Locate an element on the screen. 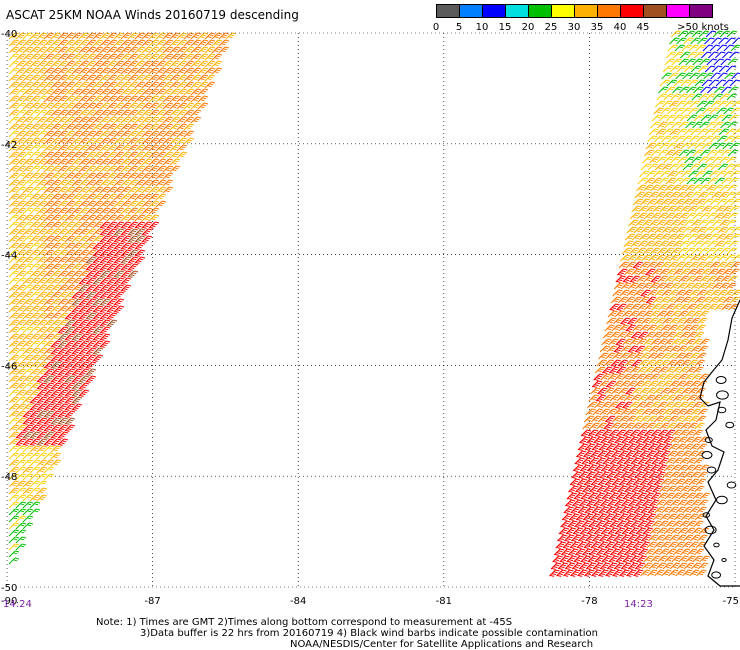 The width and height of the screenshot is (740, 650). lat-label-0: -40 is located at coordinates (9, 34).